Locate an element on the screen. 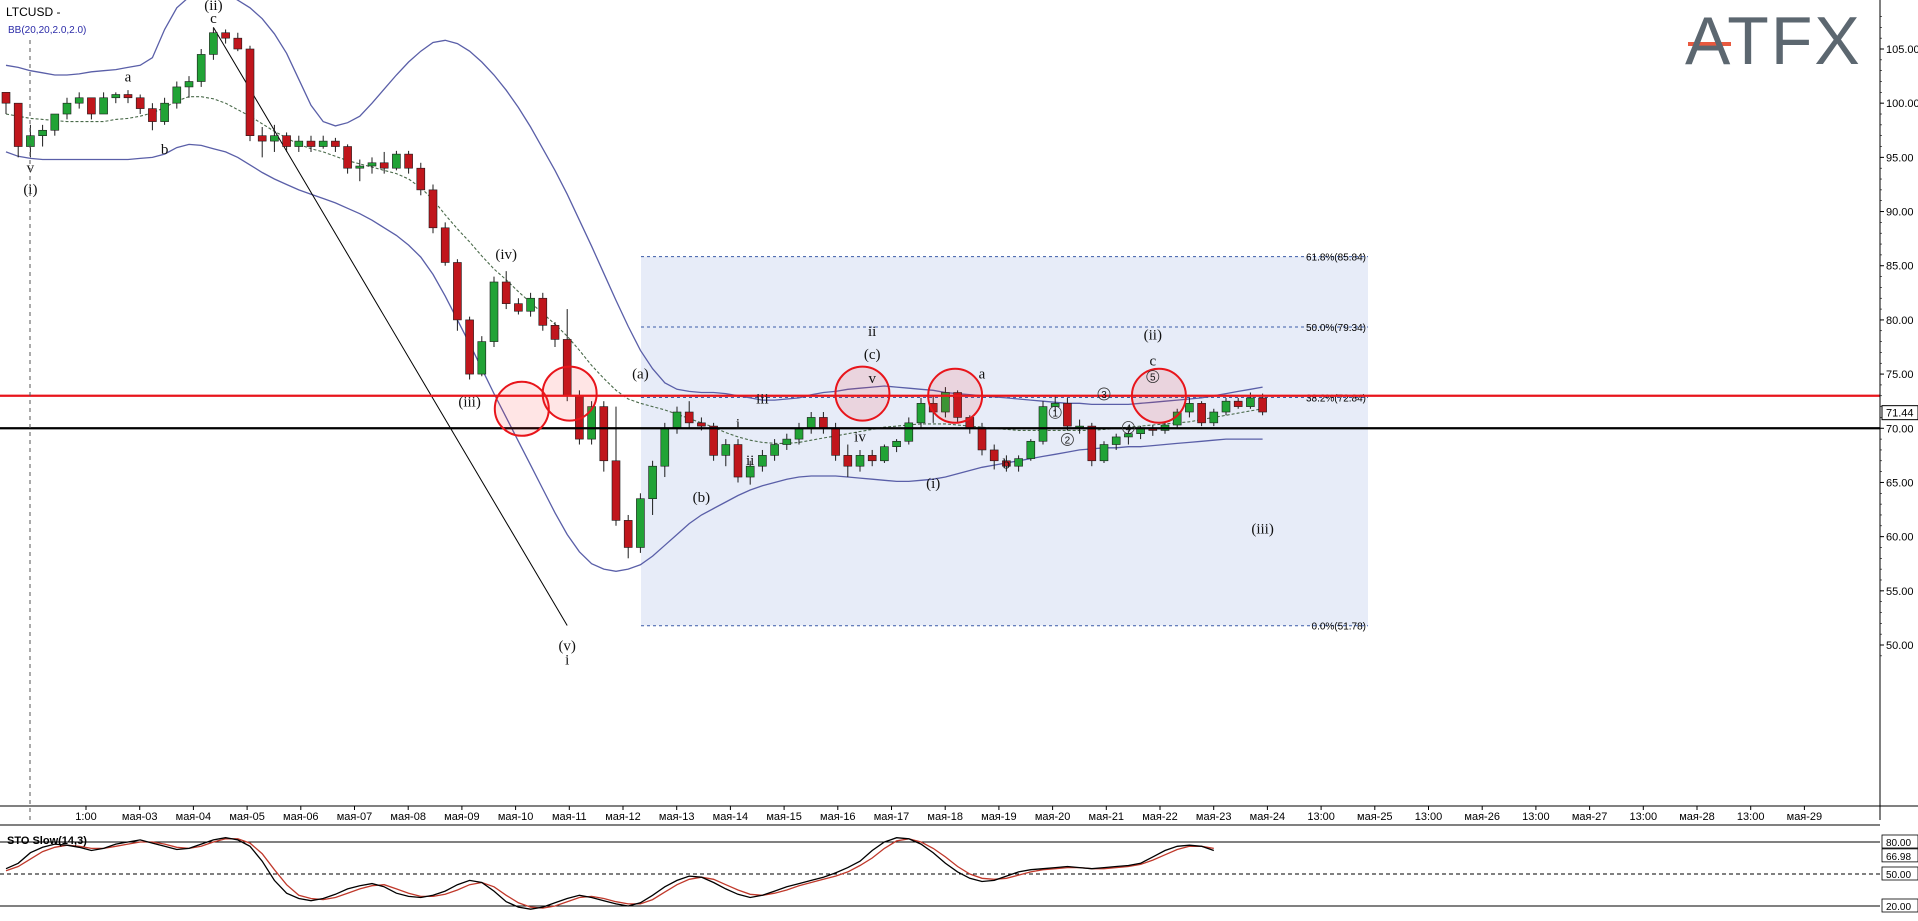 The height and width of the screenshot is (921, 1918). oscillator-level-label: 20.00 is located at coordinates (1898, 907).